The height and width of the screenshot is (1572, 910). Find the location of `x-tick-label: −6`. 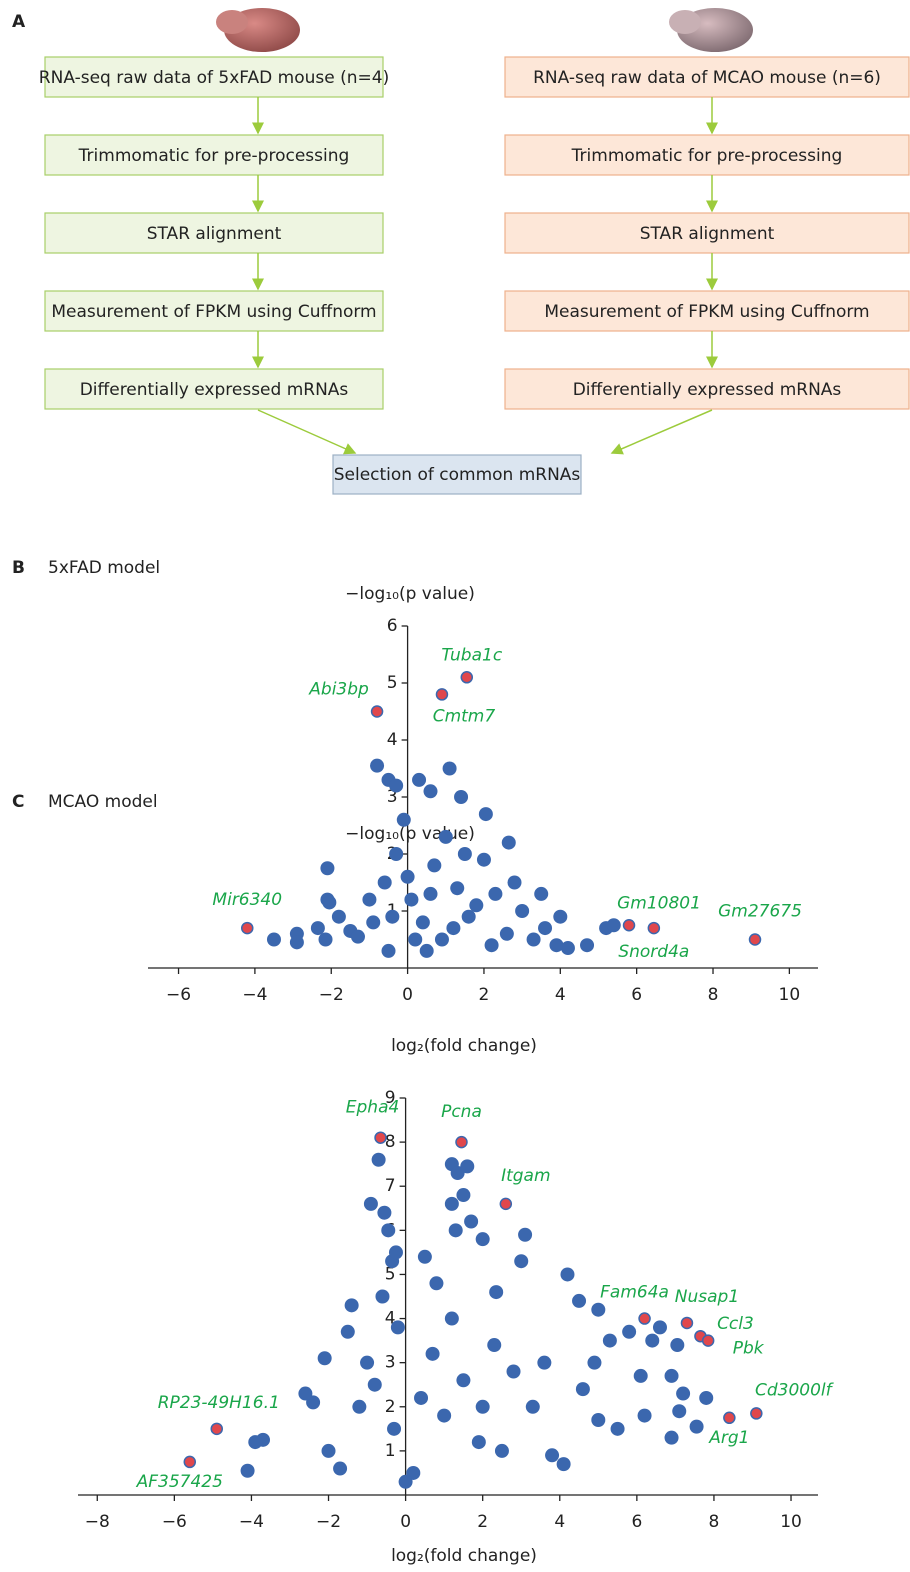

x-tick-label: −6 is located at coordinates (174, 1522).